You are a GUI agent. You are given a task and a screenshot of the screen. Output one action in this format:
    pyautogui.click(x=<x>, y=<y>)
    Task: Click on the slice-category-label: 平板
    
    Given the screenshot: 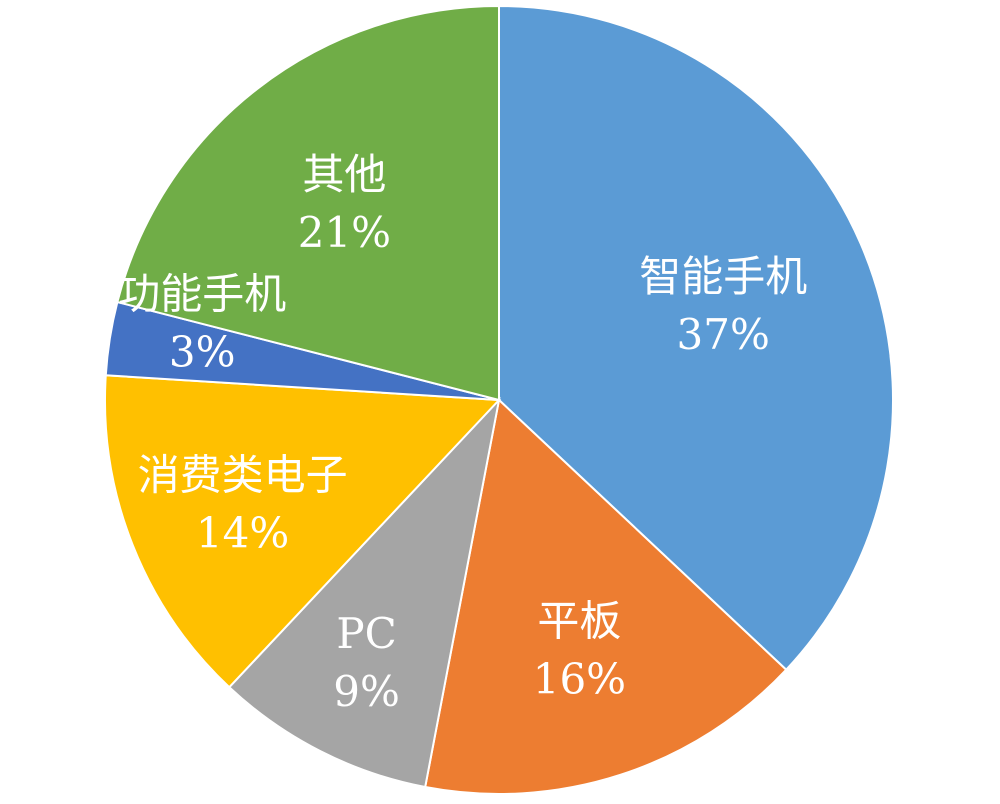 What is the action you would take?
    pyautogui.click(x=579, y=620)
    